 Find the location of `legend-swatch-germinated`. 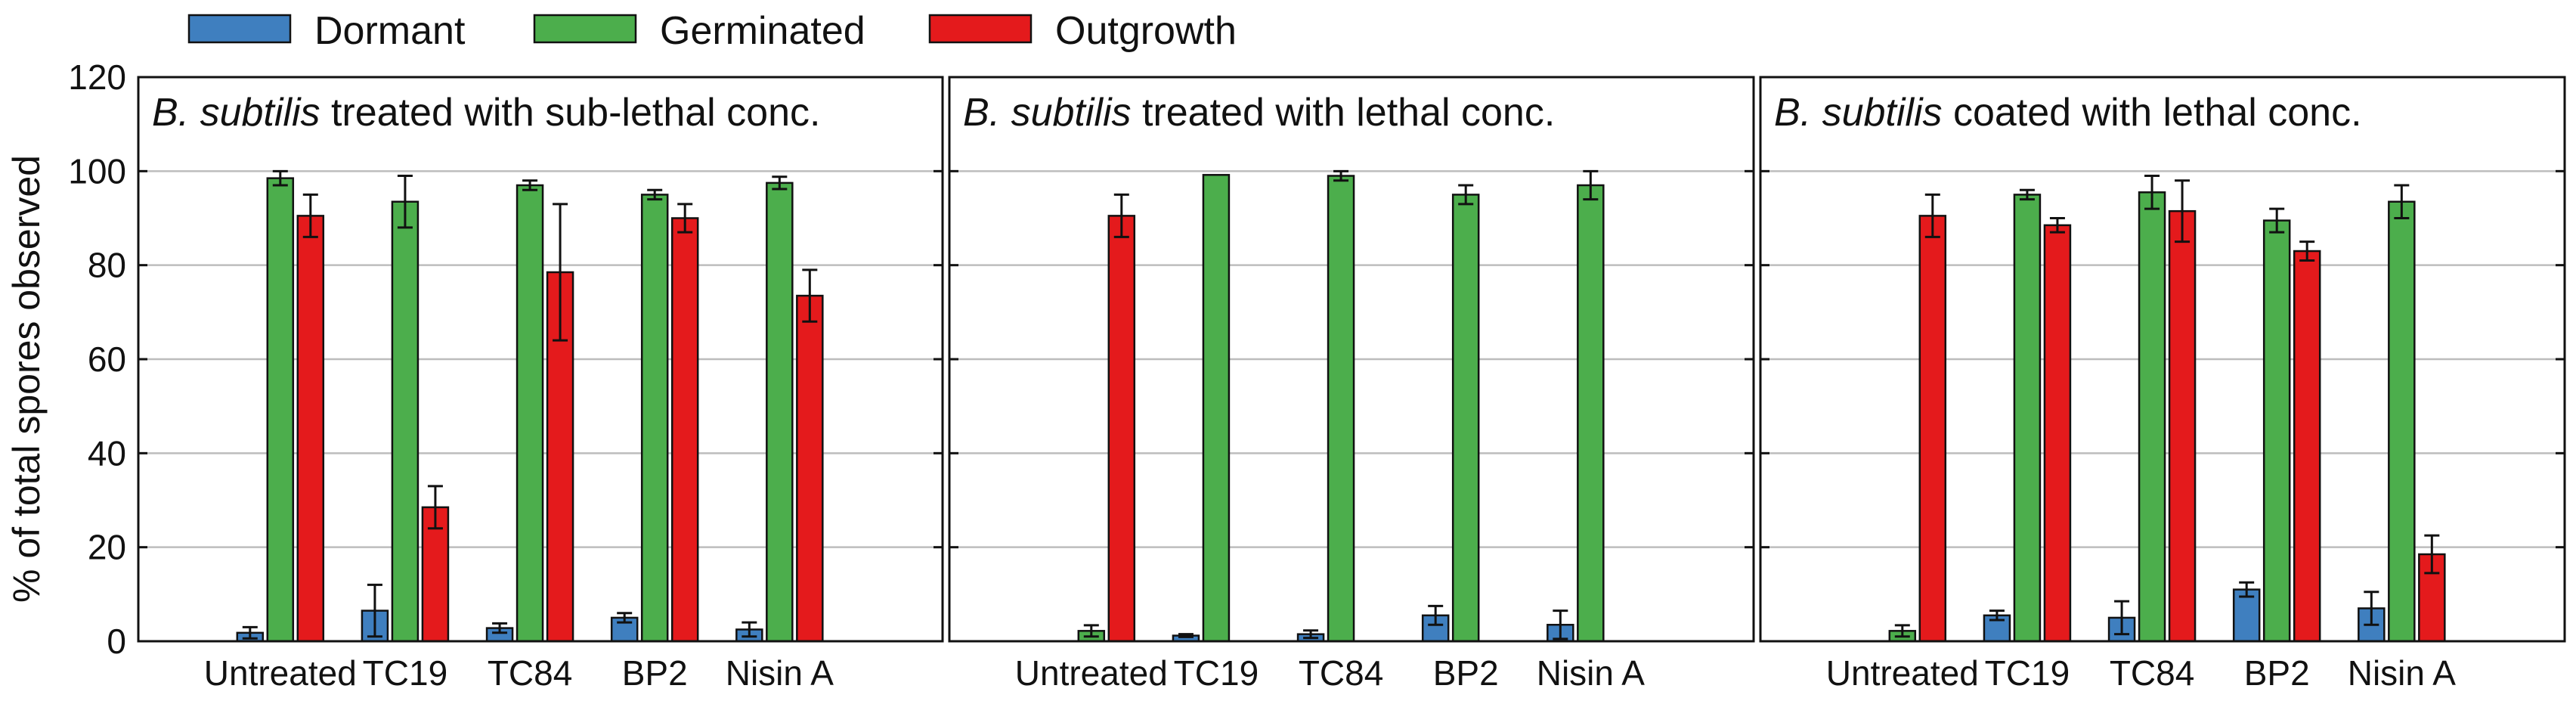

legend-swatch-germinated is located at coordinates (585, 29).